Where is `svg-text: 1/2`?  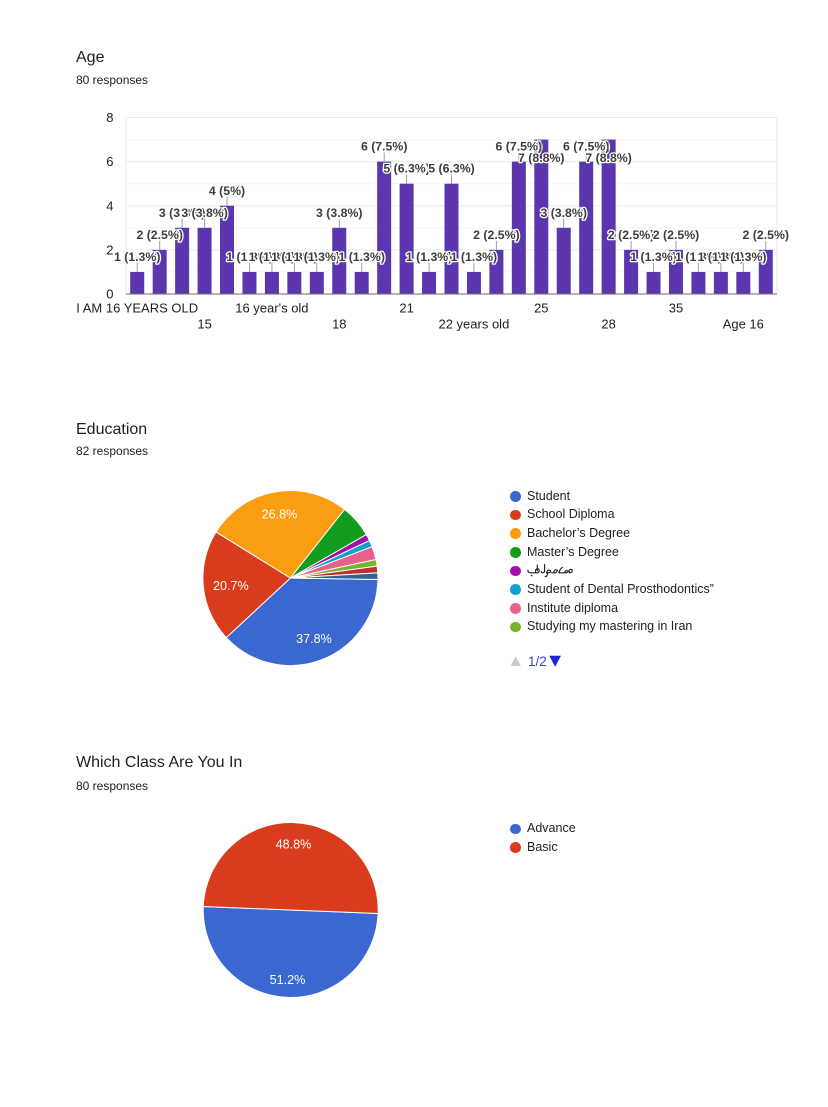 svg-text: 1/2 is located at coordinates (537, 661).